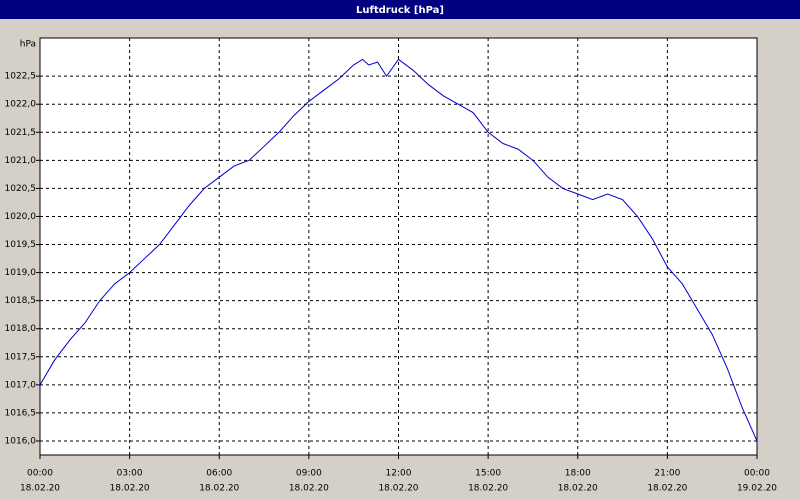 The image size is (800, 500). Describe the element at coordinates (130, 474) in the screenshot. I see `x-tick-label: 03:00` at that location.